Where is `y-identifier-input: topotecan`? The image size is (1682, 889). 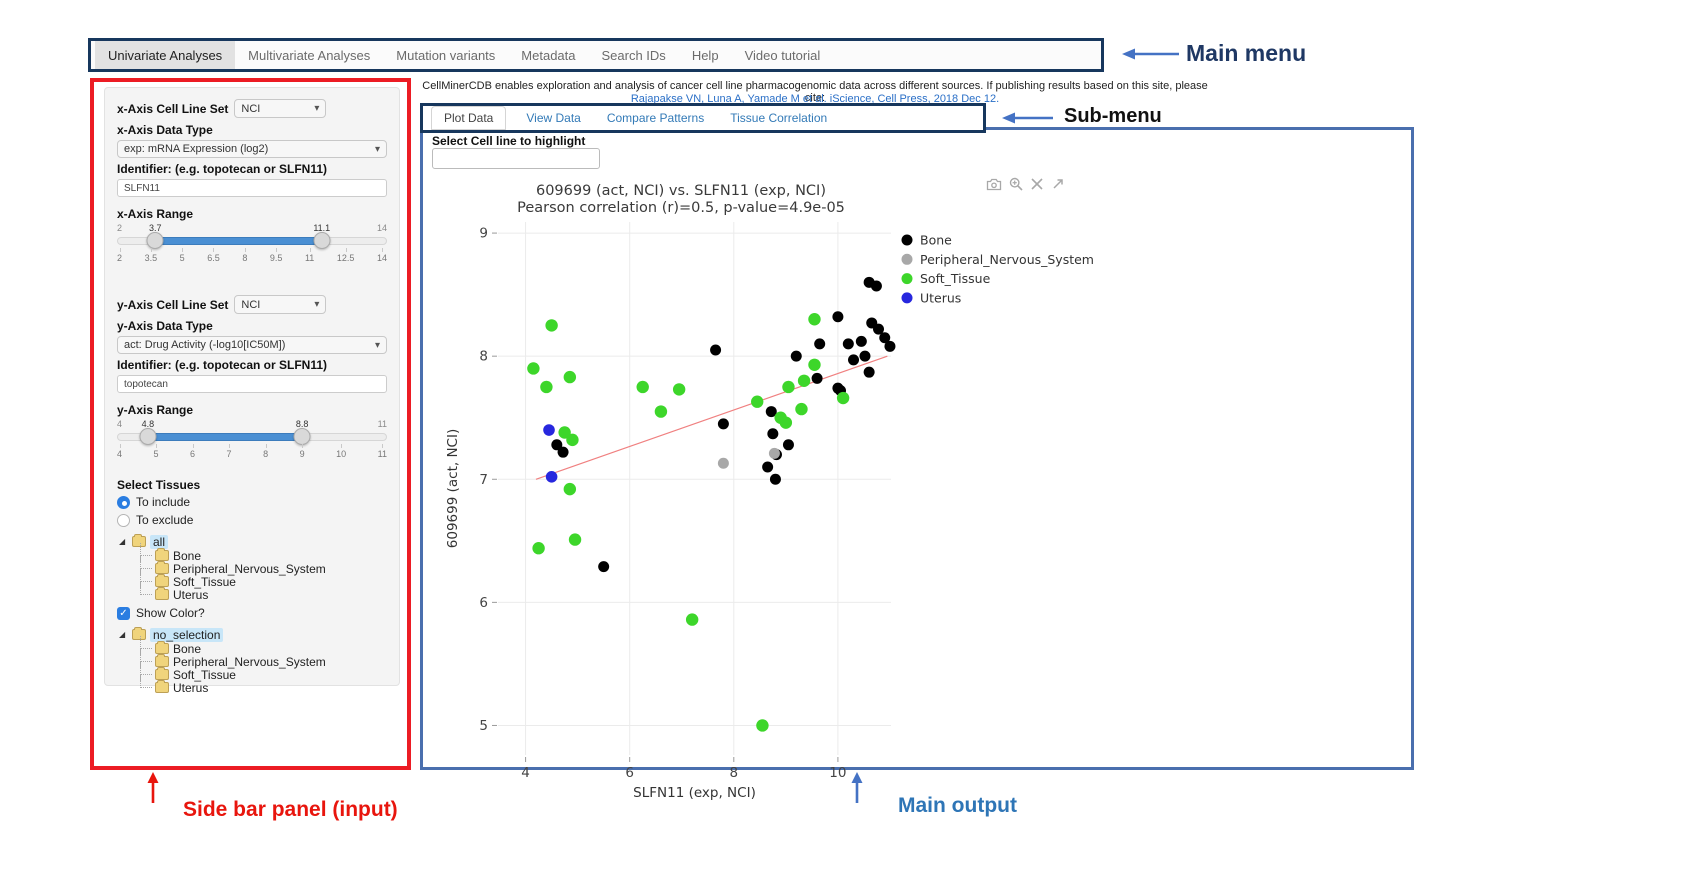
y-identifier-input: topotecan is located at coordinates (252, 384).